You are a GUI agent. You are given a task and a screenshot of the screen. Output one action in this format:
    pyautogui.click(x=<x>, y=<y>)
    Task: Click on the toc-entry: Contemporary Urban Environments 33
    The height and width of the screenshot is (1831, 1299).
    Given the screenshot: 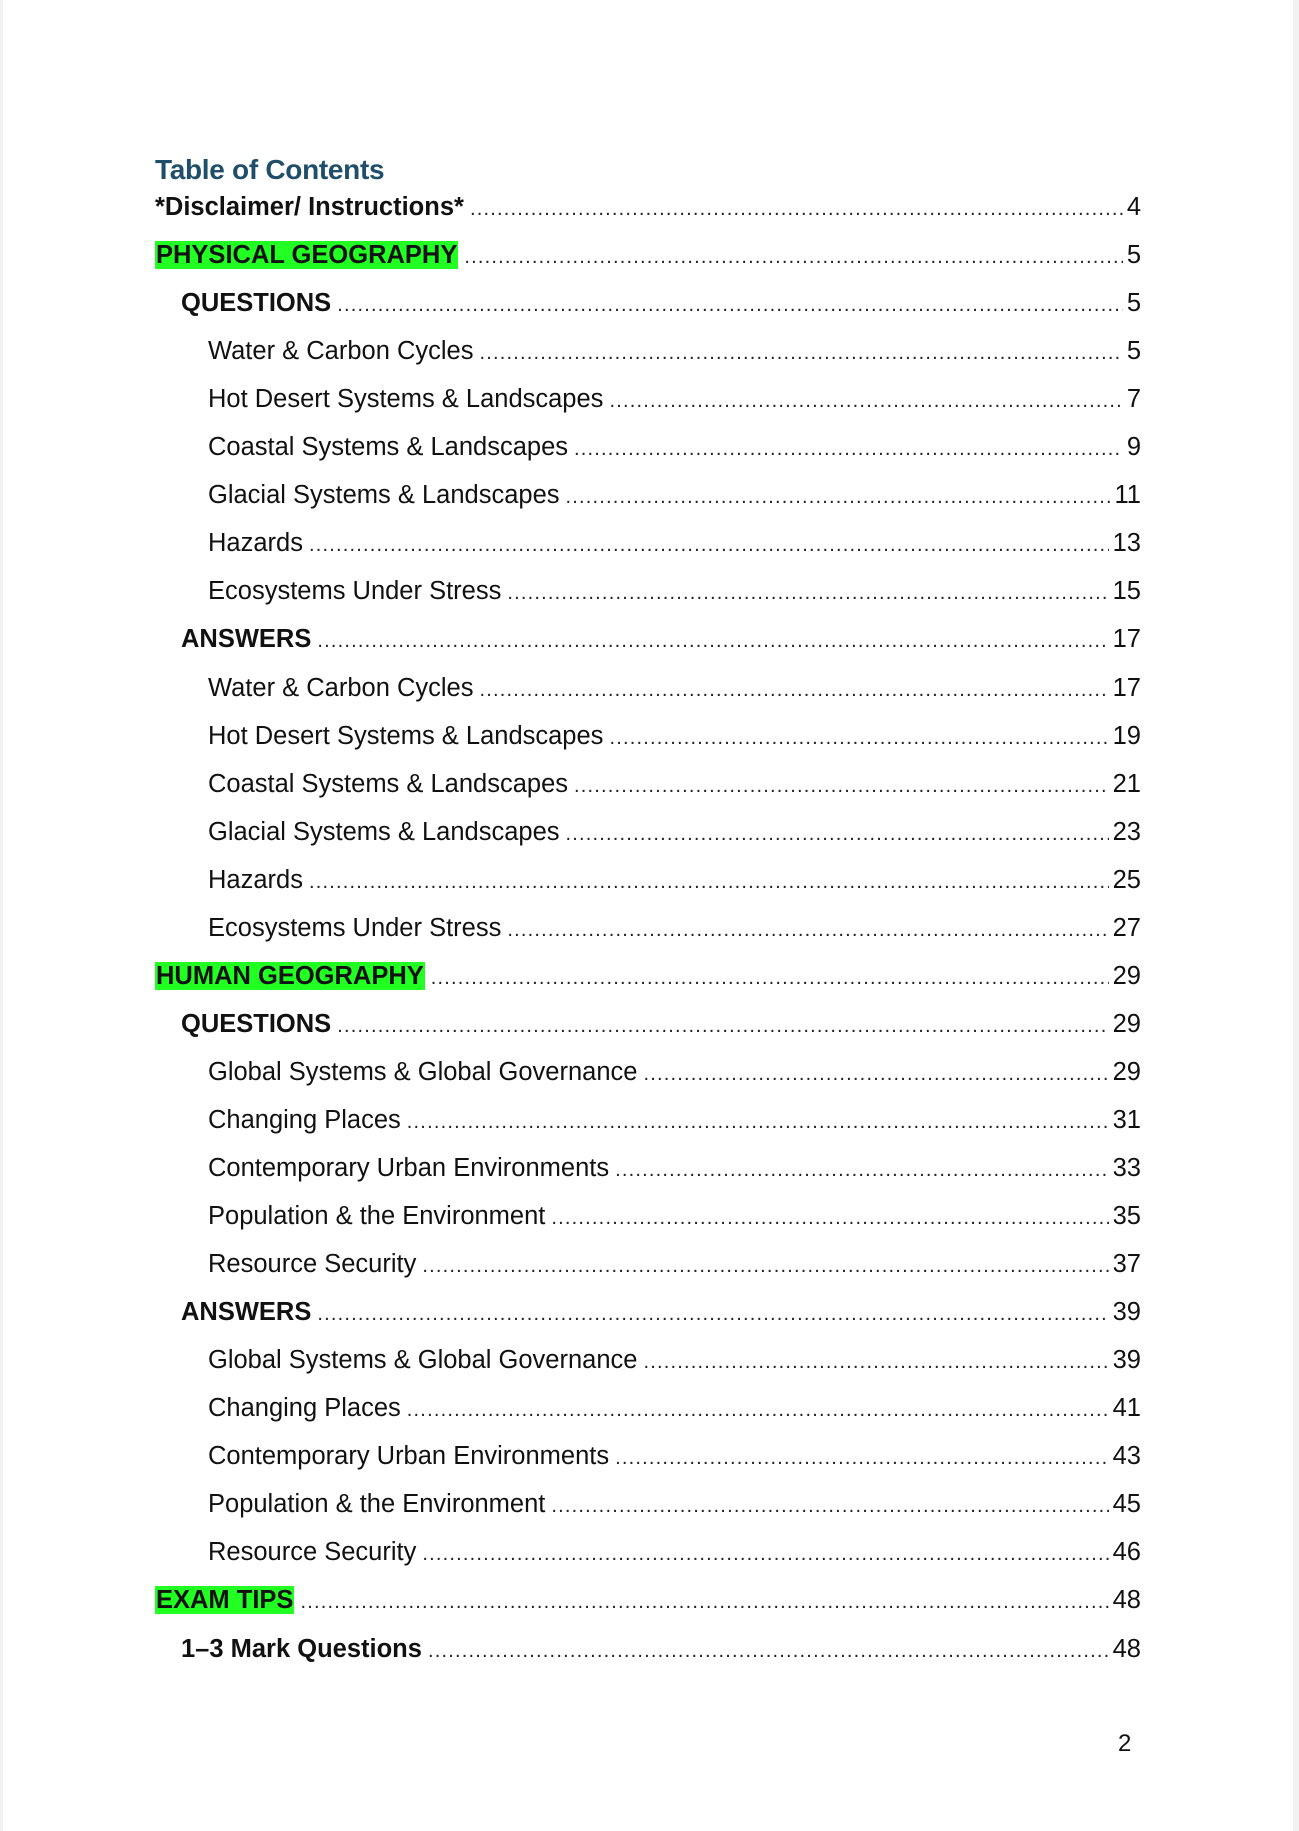 What is the action you would take?
    pyautogui.click(x=674, y=1172)
    